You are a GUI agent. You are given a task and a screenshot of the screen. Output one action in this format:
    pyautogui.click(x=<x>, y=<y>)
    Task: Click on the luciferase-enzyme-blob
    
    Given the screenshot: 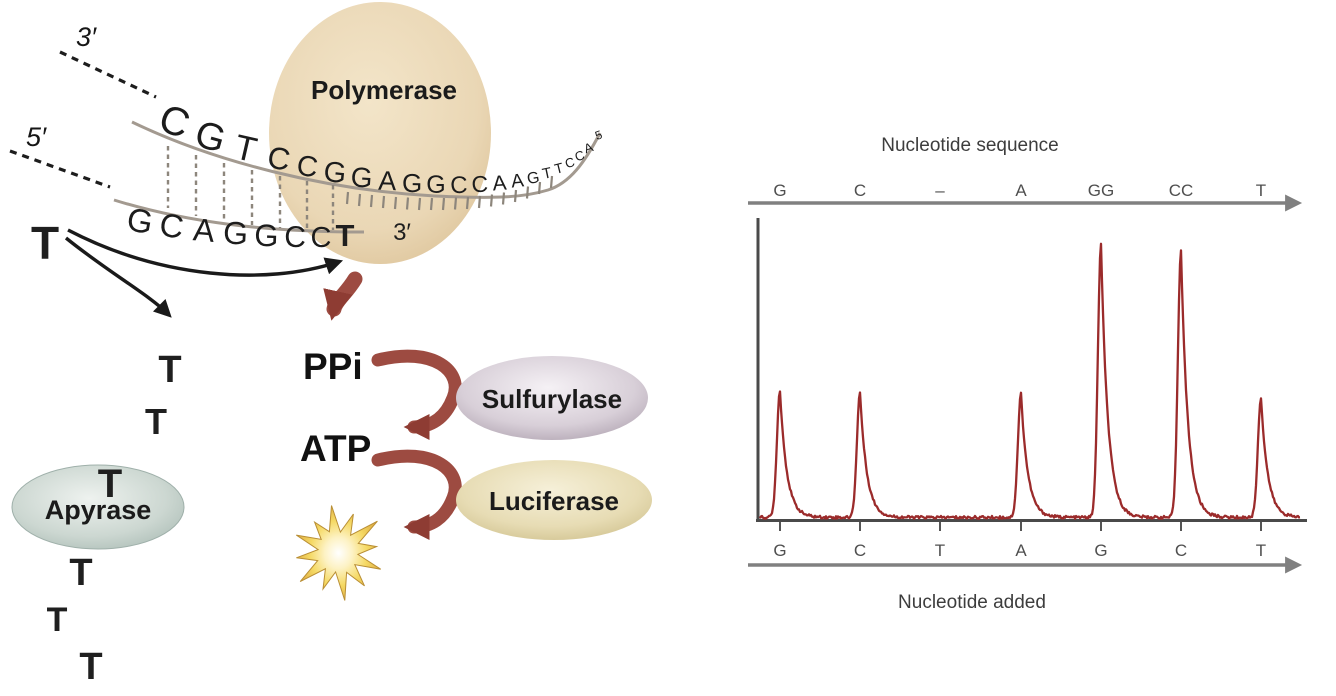 What is the action you would take?
    pyautogui.click(x=554, y=500)
    